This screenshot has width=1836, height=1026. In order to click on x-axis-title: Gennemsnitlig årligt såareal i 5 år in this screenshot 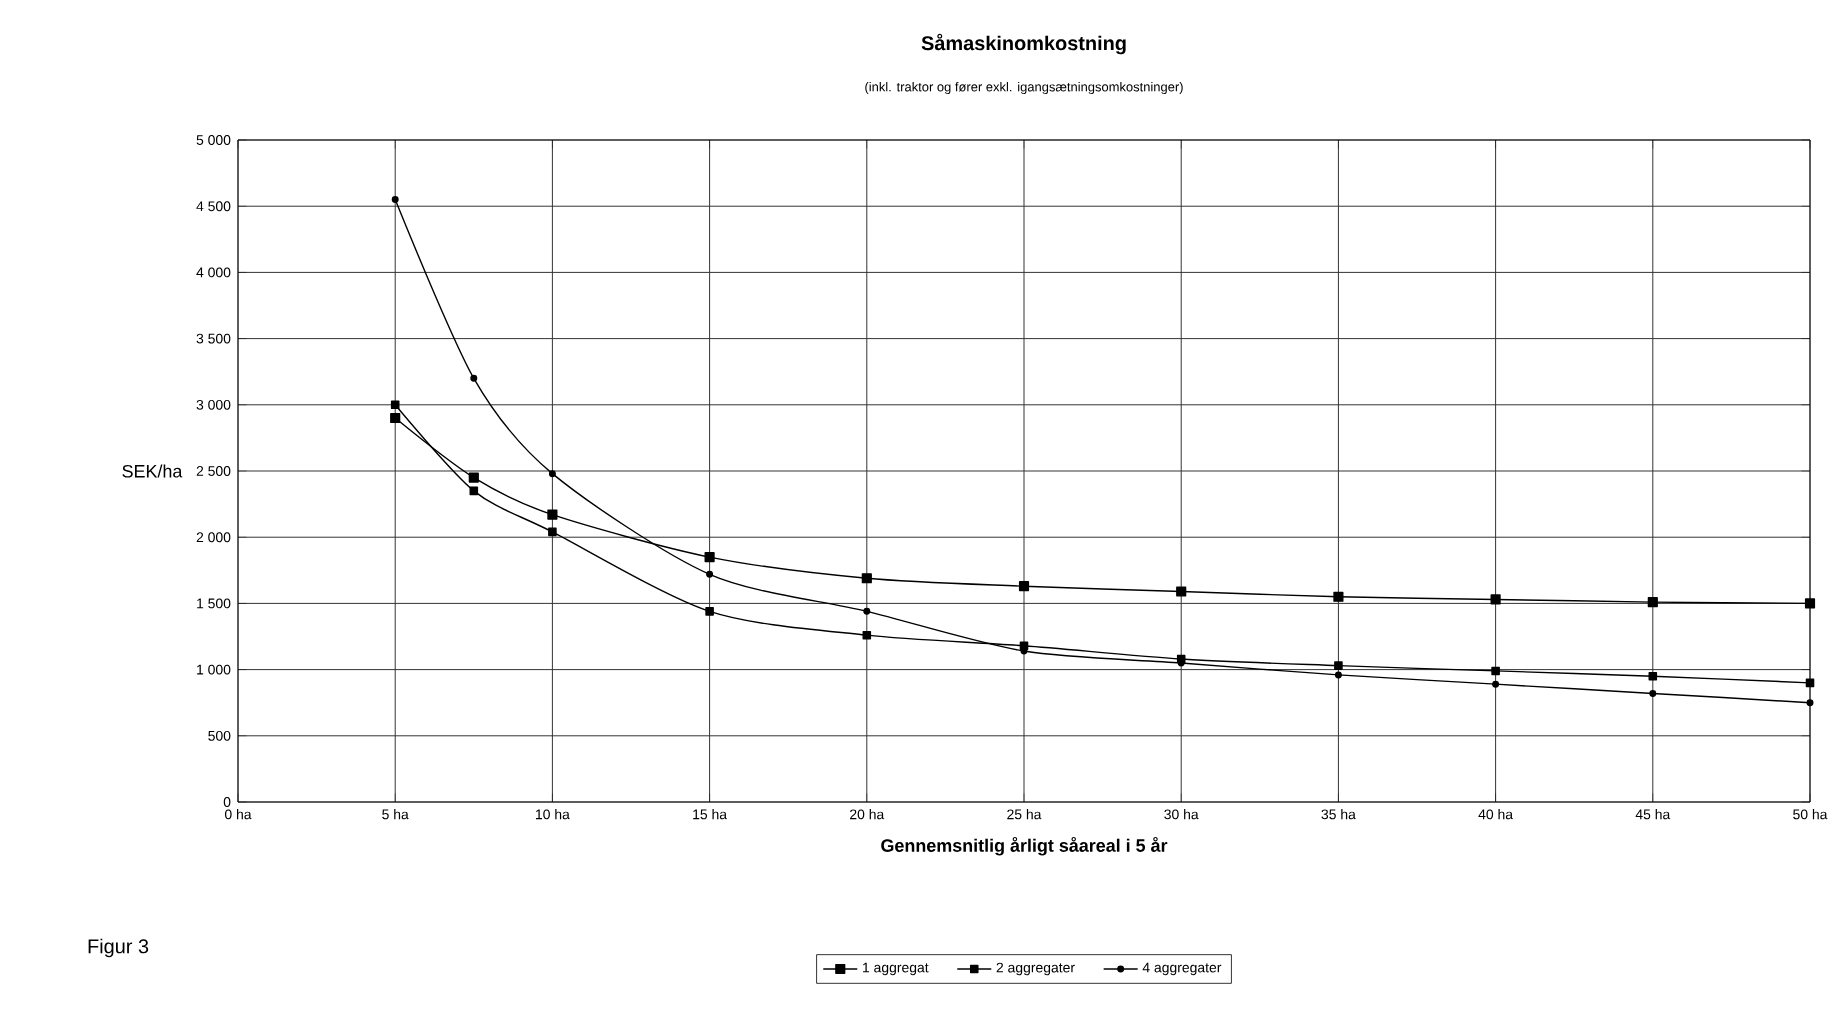, I will do `click(1024, 846)`.